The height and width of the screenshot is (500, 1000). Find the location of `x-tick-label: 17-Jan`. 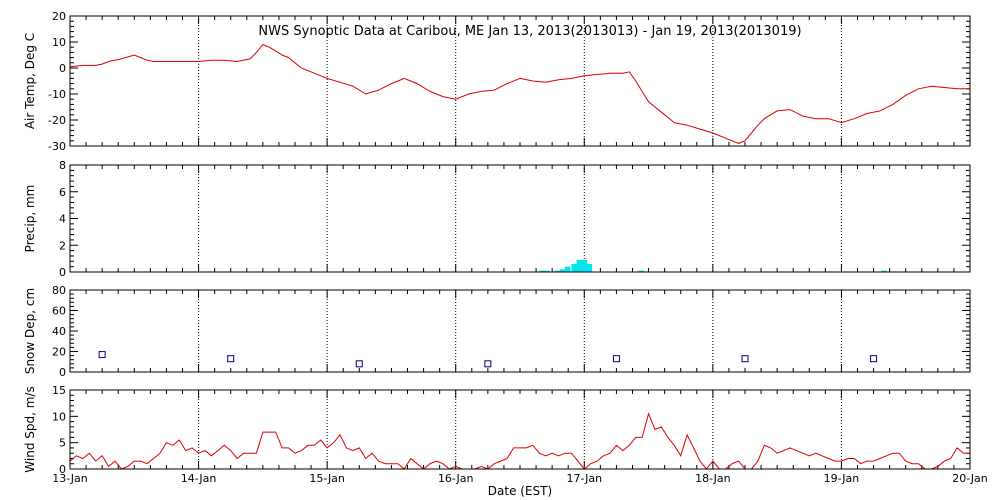

x-tick-label: 17-Jan is located at coordinates (585, 478).